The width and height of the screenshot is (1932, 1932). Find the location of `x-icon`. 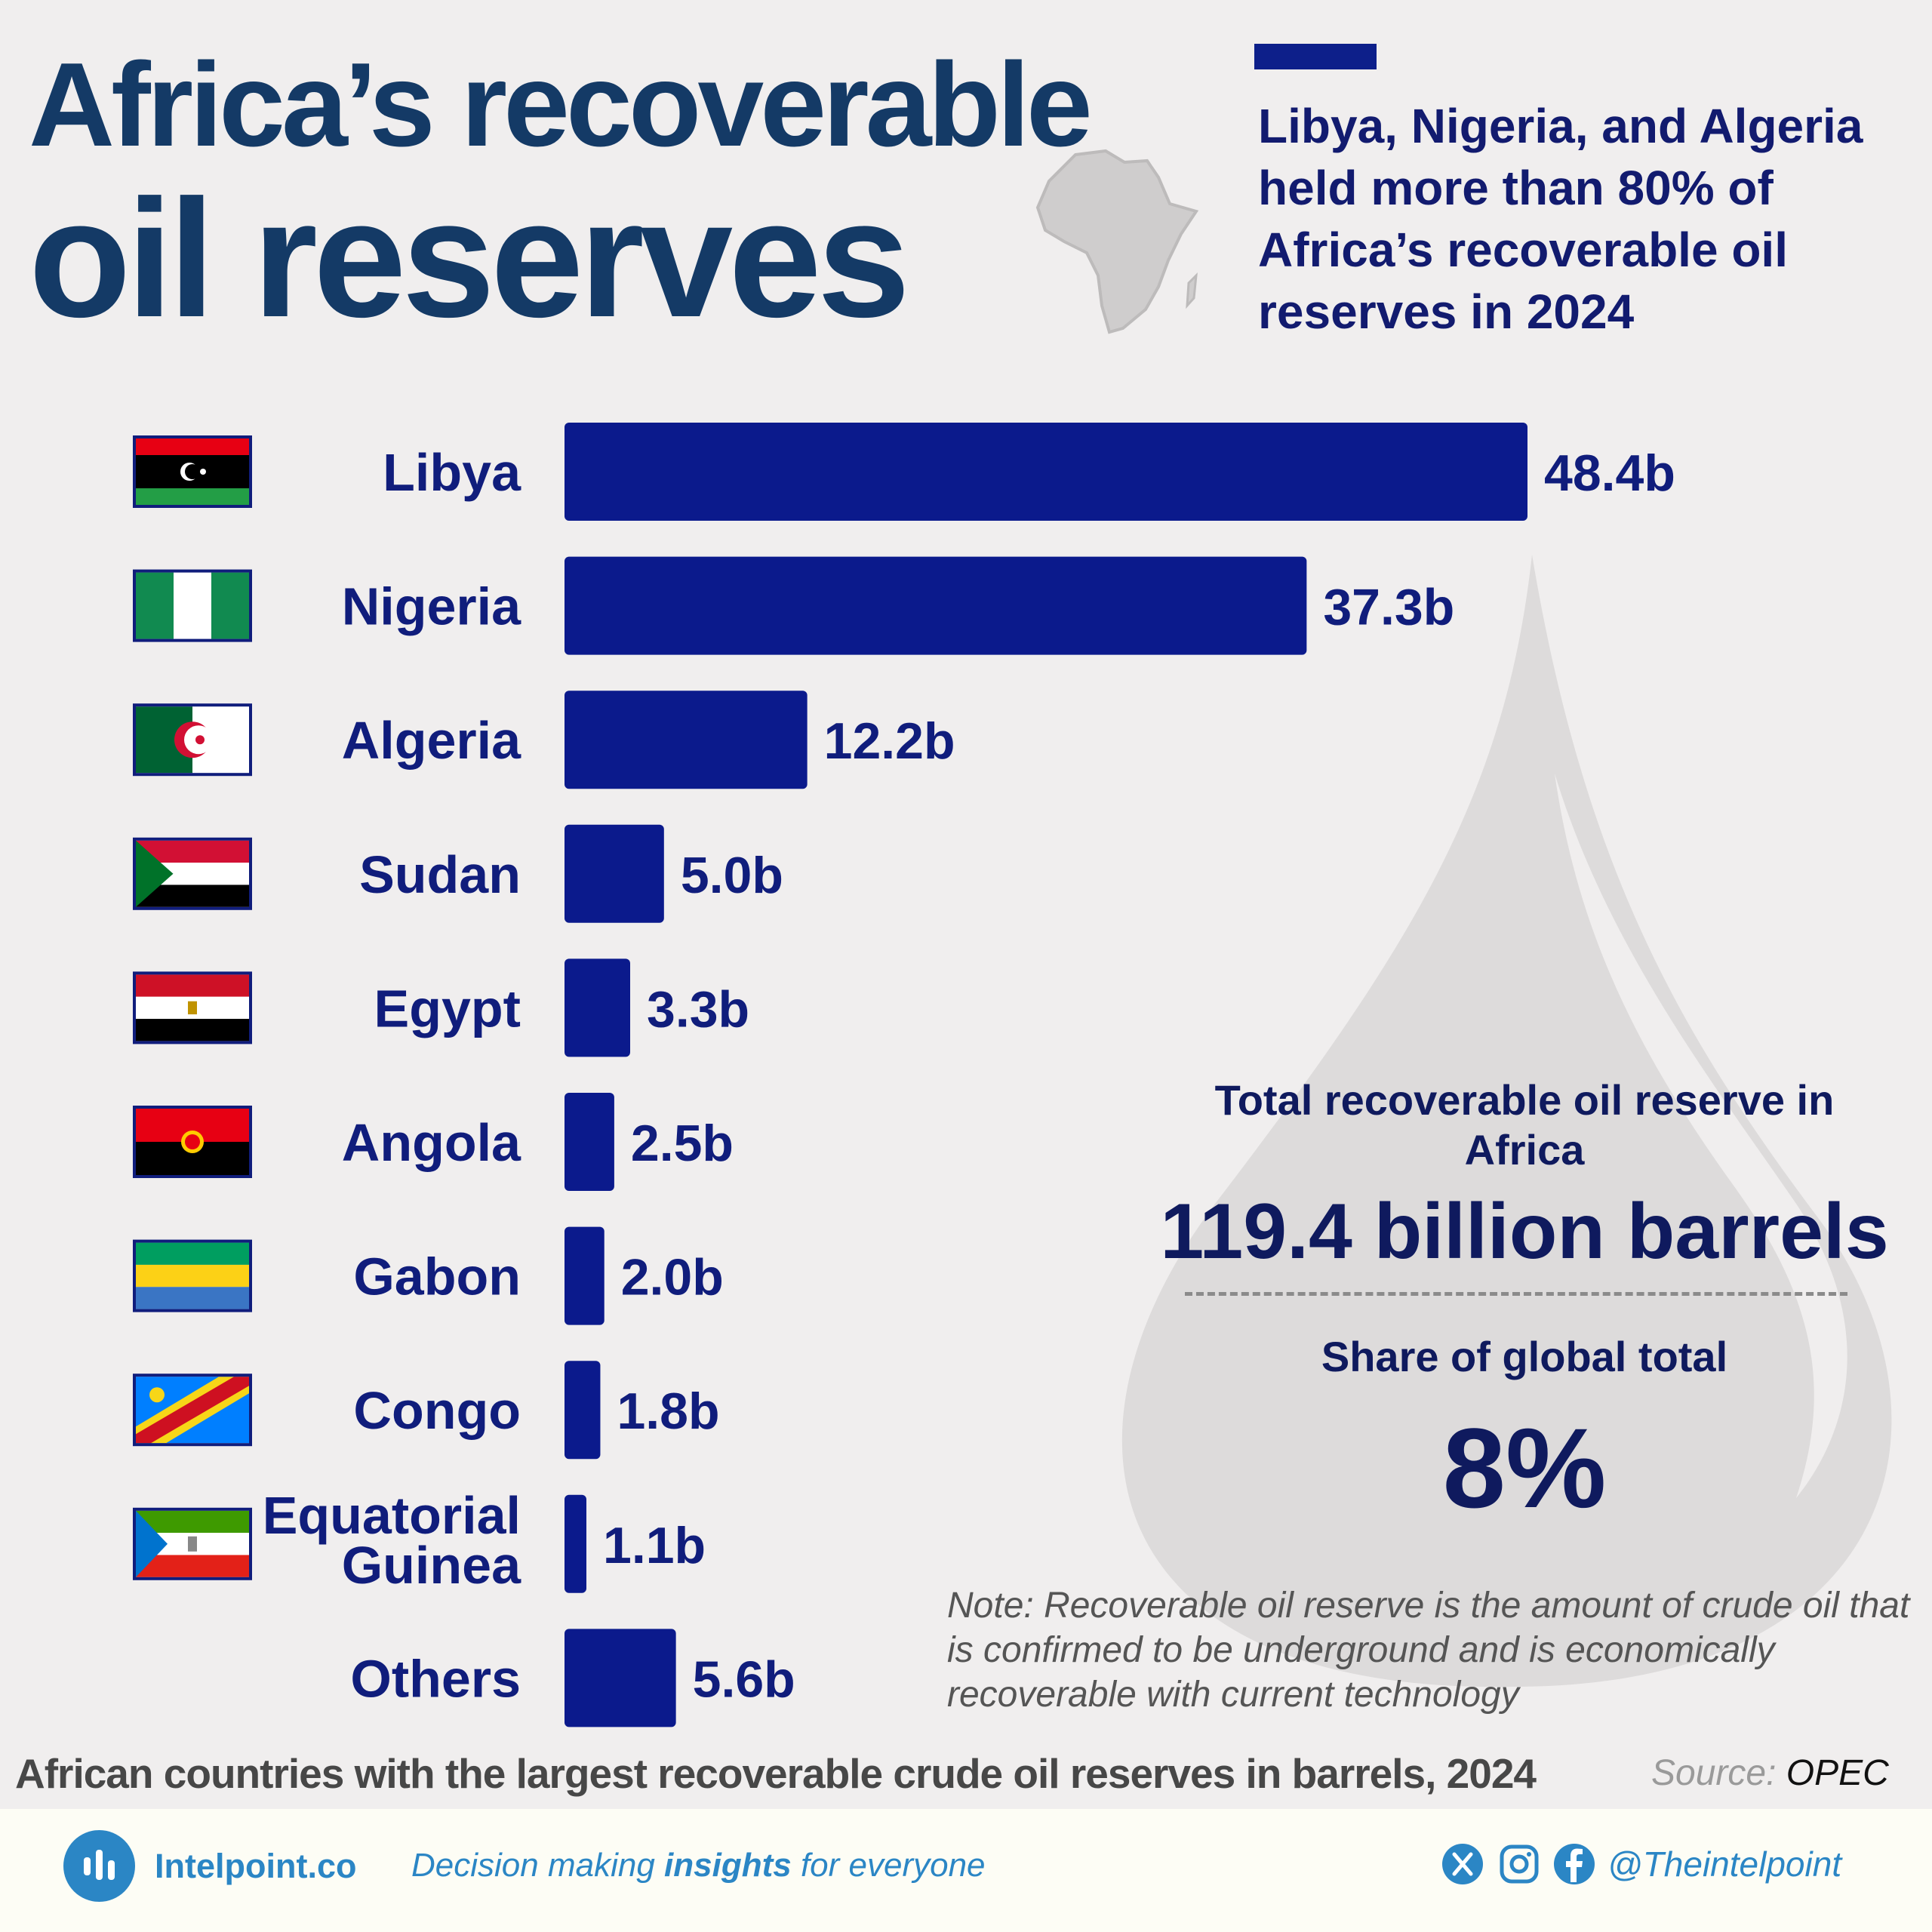

x-icon is located at coordinates (1462, 1864).